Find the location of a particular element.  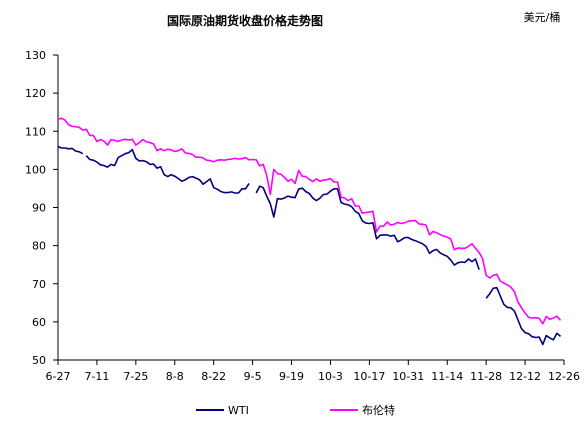

x-tick-label: 9-19 is located at coordinates (291, 376).